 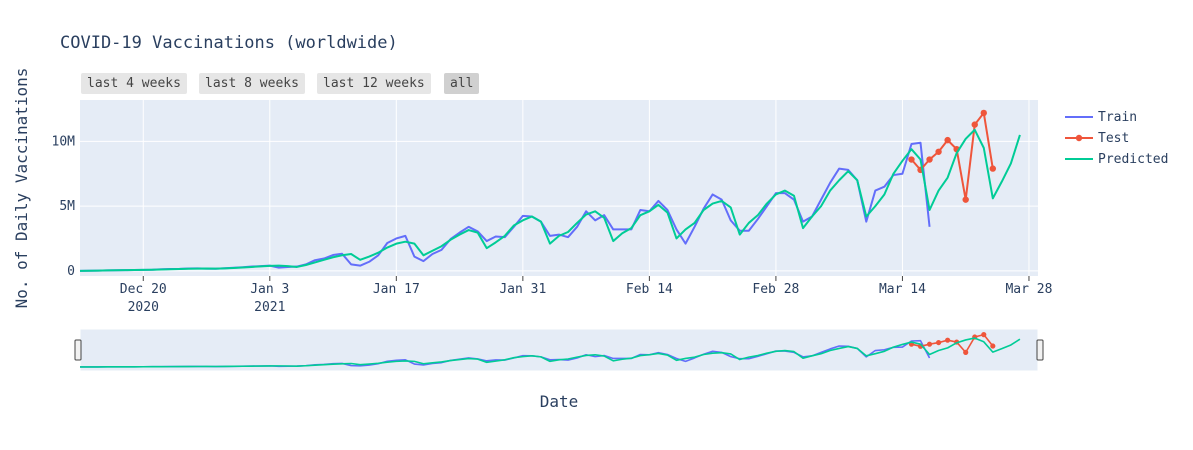 What do you see at coordinates (522, 289) in the screenshot?
I see `x-tick-label: Jan 31` at bounding box center [522, 289].